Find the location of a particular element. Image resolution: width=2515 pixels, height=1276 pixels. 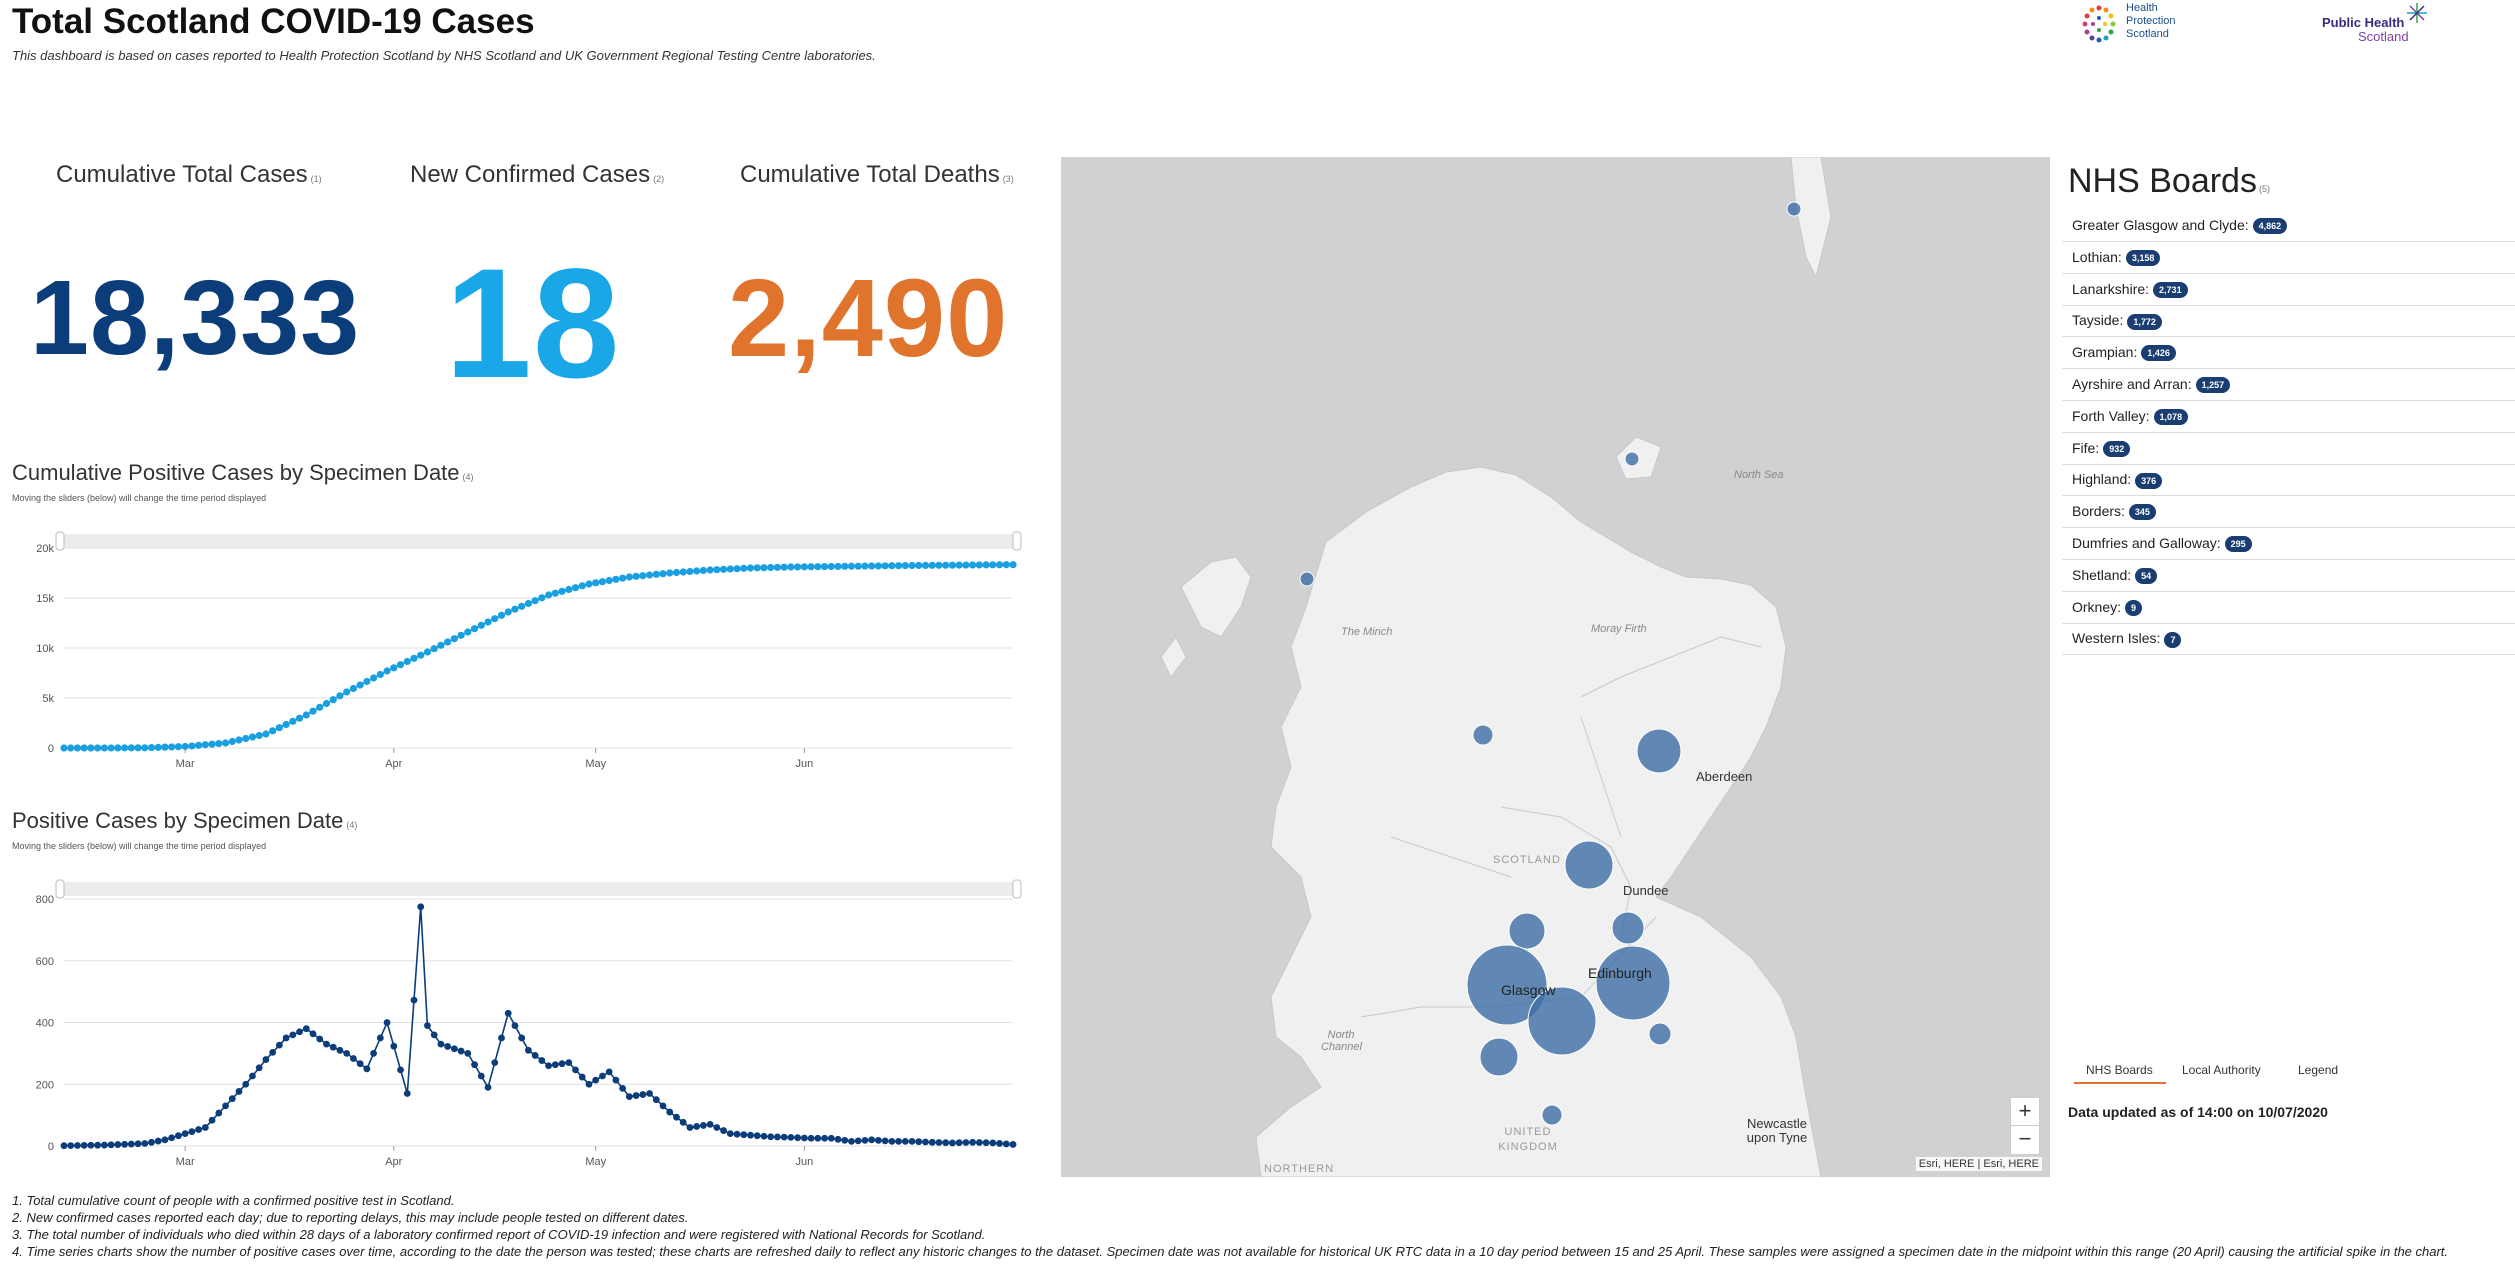

time-slider-handle-start is located at coordinates (60, 889).